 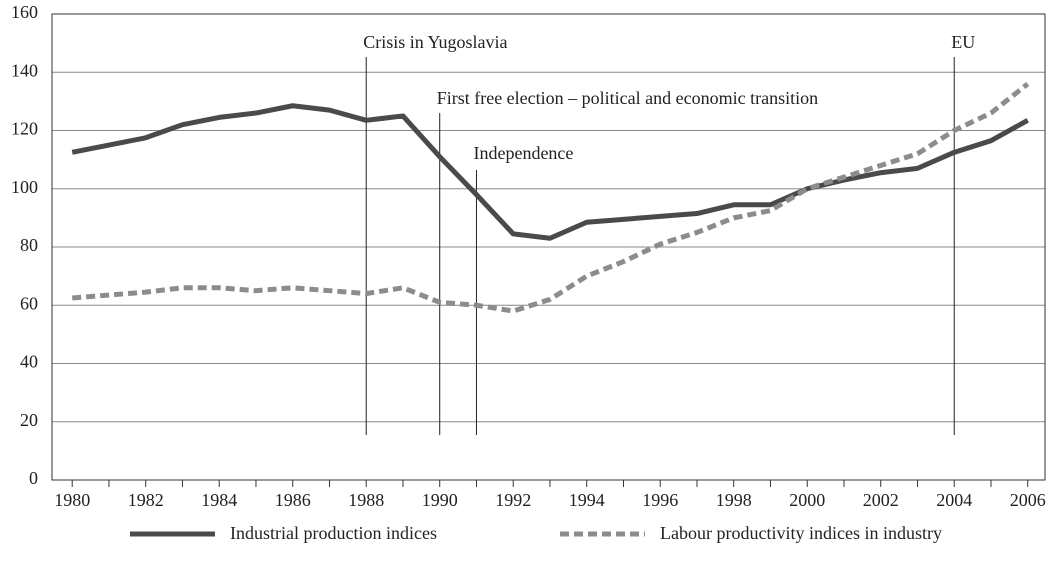 I want to click on x-tick-label: 2004, so click(x=954, y=500).